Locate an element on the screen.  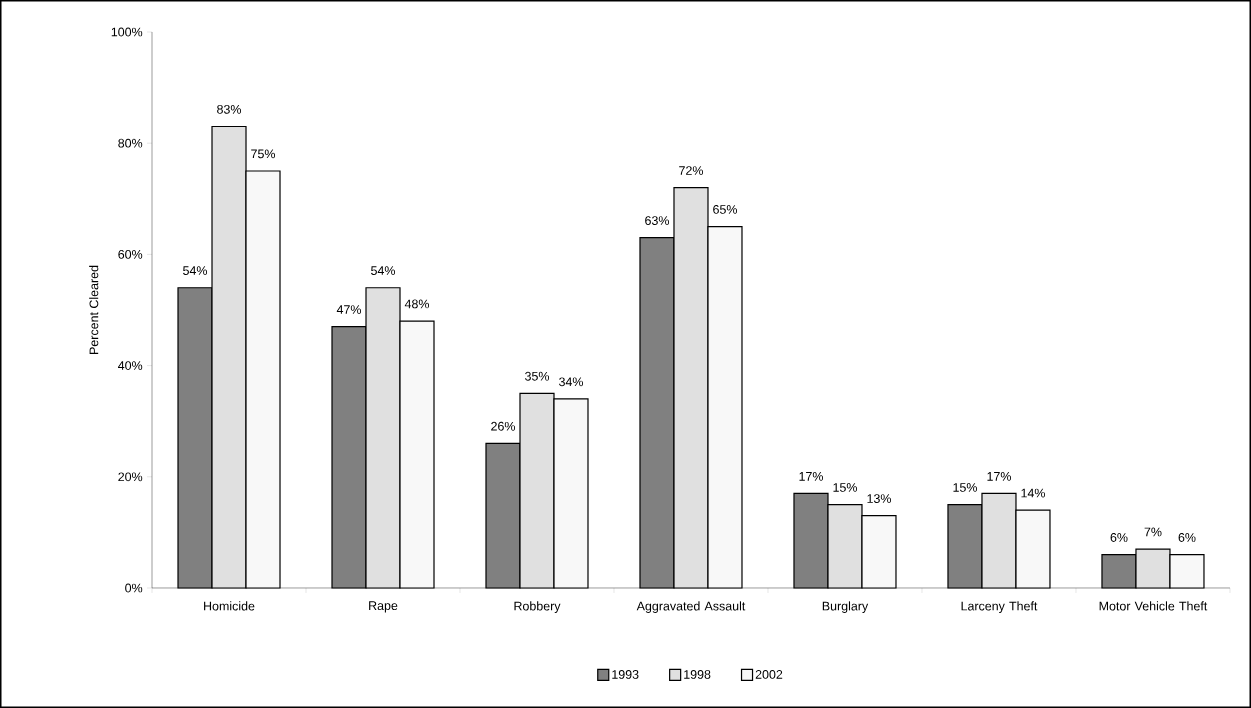
data-label: 26% is located at coordinates (503, 426).